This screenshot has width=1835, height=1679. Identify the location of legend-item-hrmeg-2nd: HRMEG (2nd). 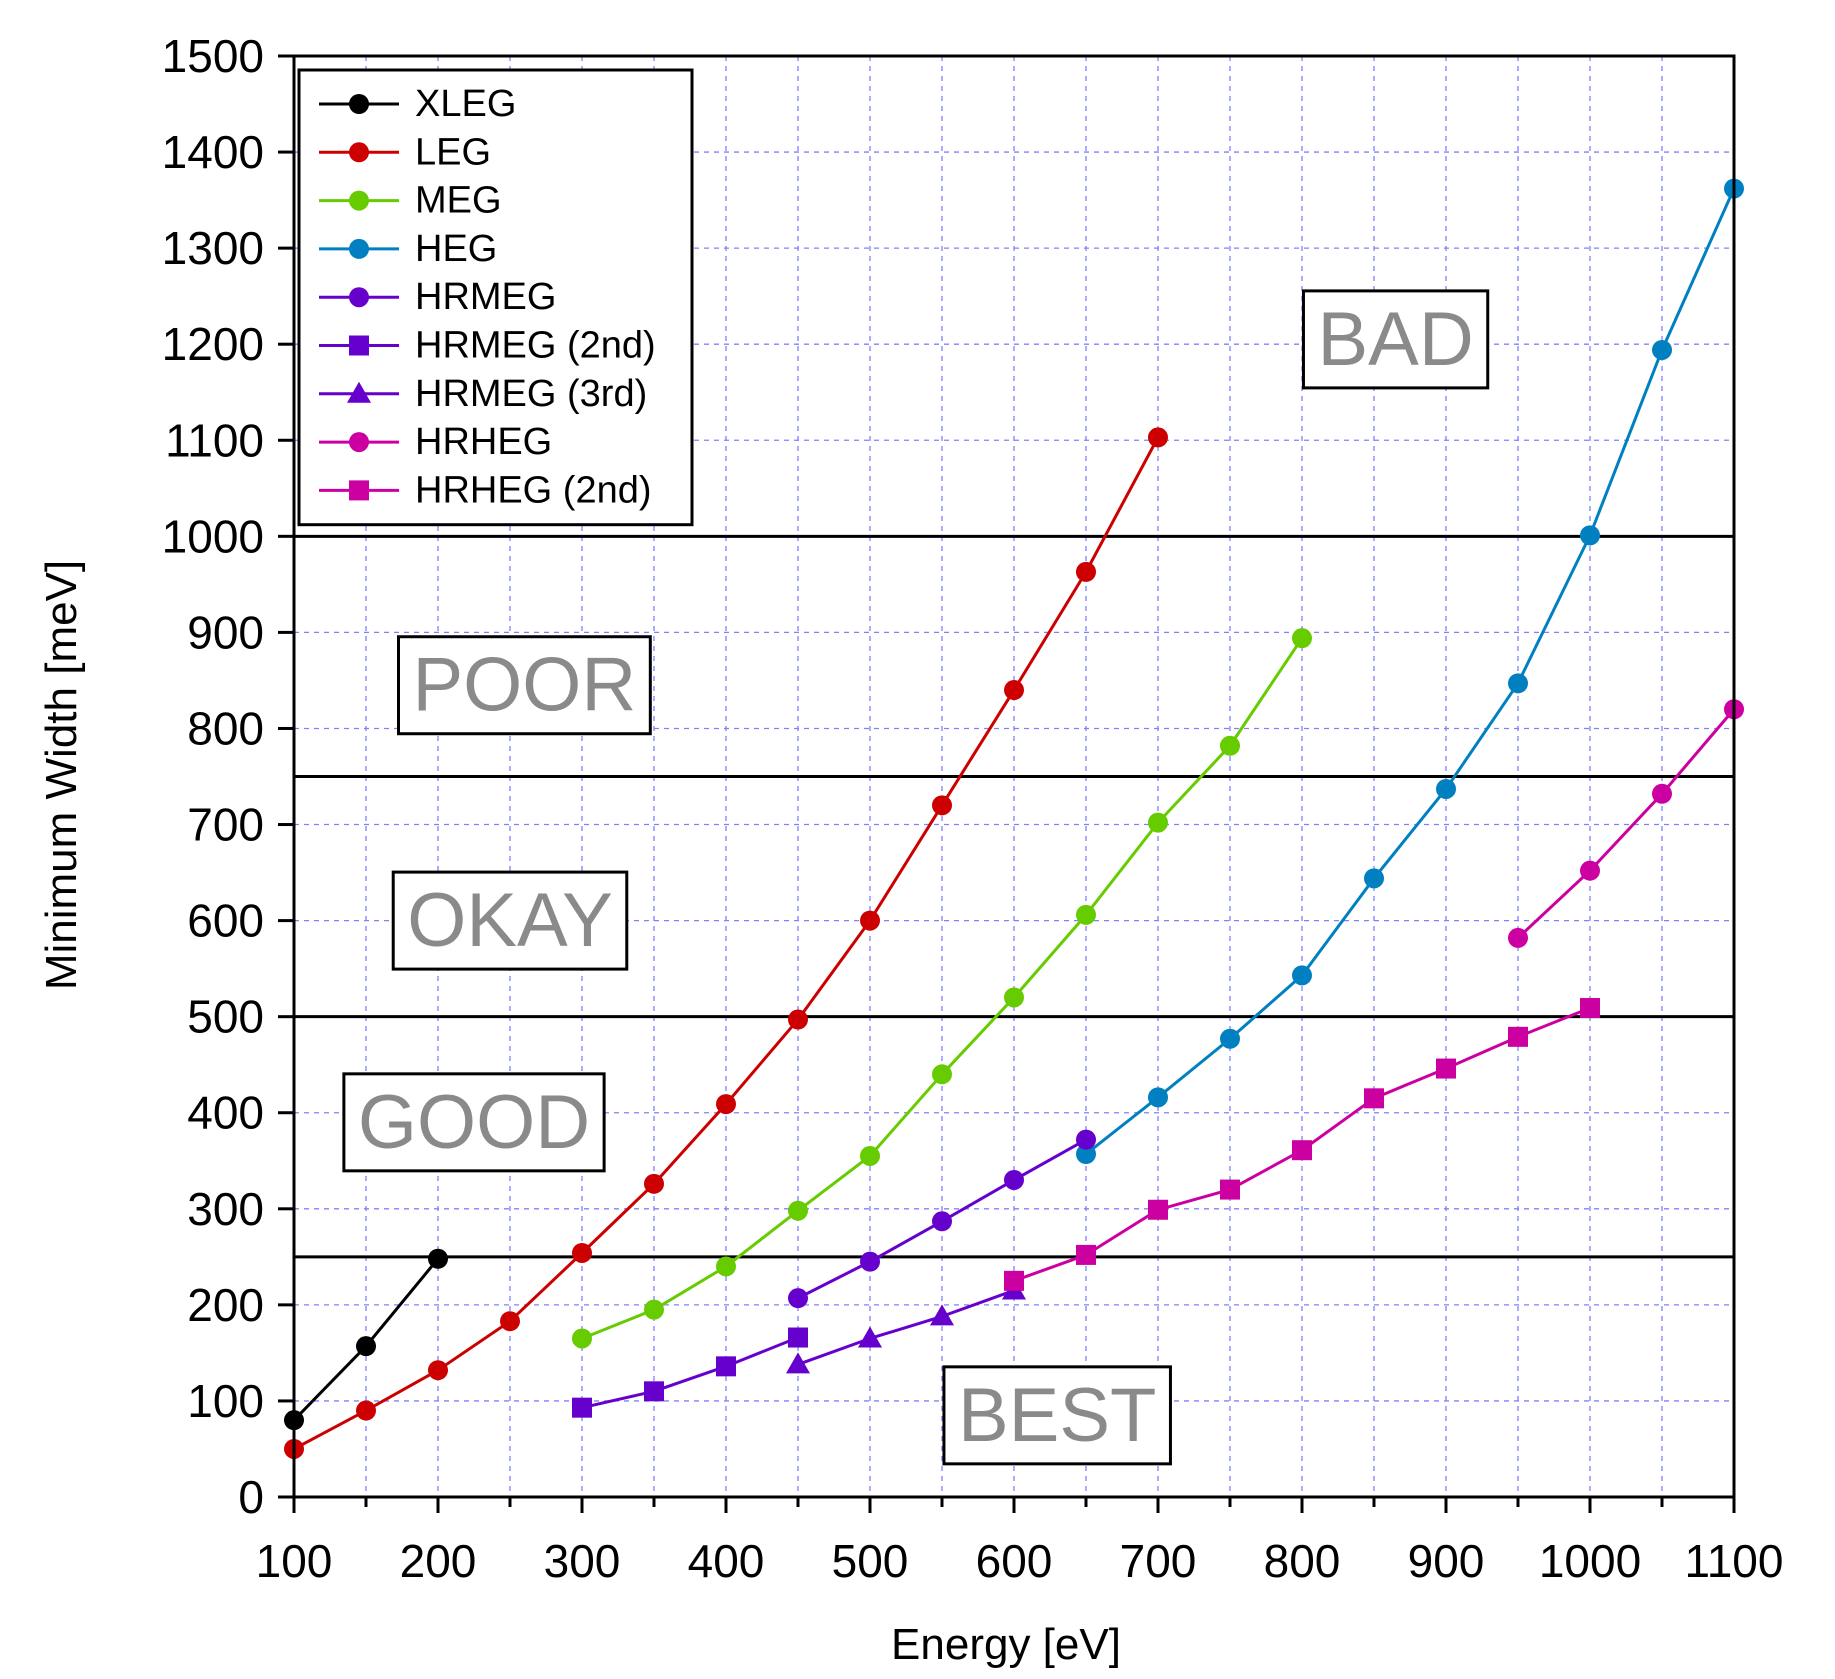
(487, 346).